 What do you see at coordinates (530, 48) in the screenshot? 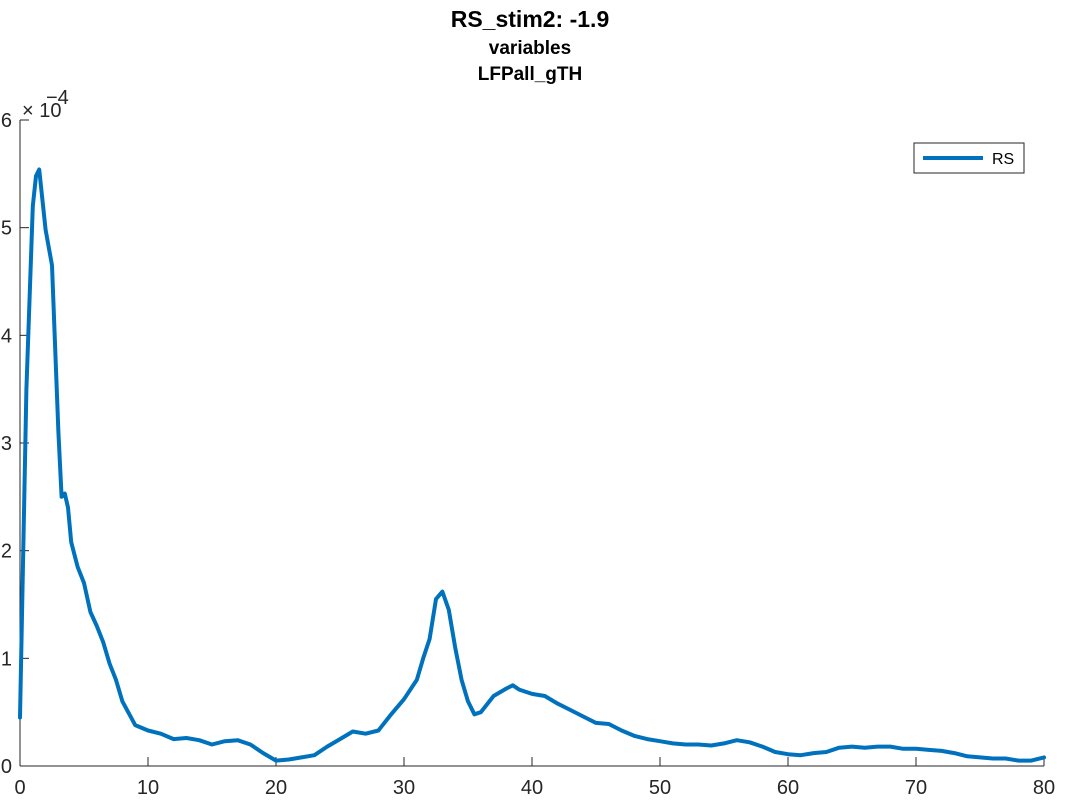
I see `chart-subtitle-1: variables` at bounding box center [530, 48].